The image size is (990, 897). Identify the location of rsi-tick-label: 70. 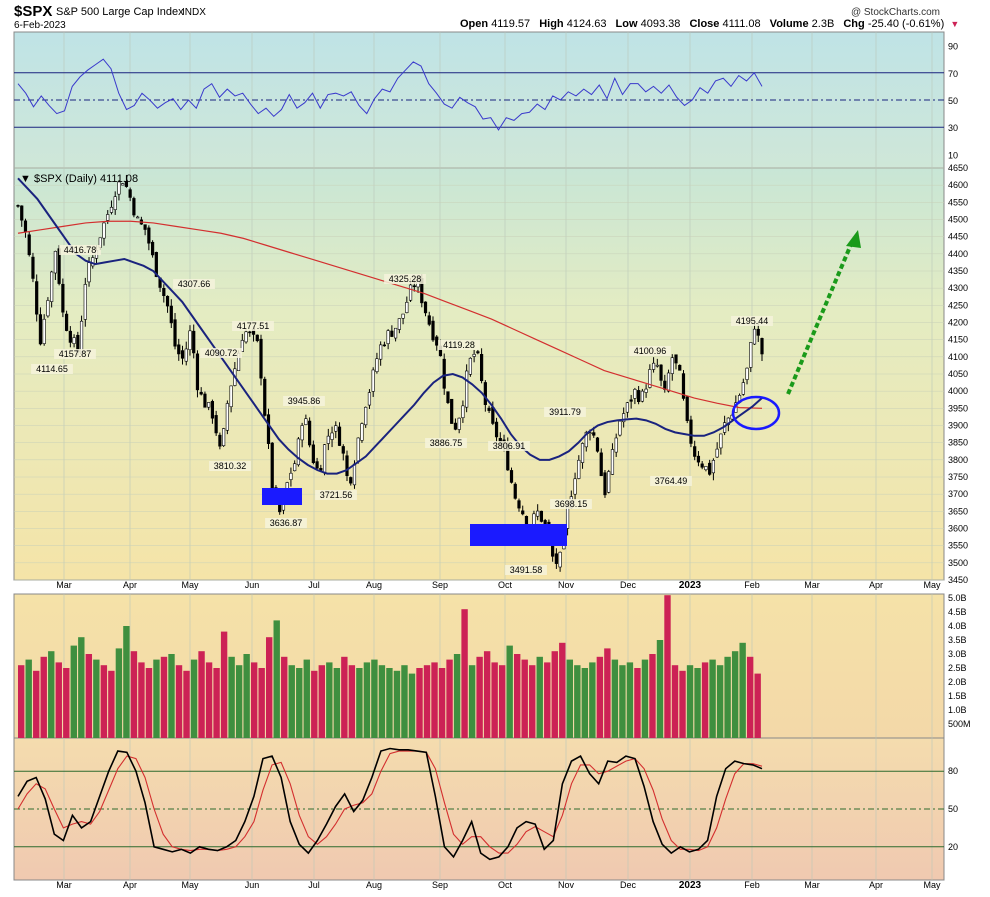
(953, 74).